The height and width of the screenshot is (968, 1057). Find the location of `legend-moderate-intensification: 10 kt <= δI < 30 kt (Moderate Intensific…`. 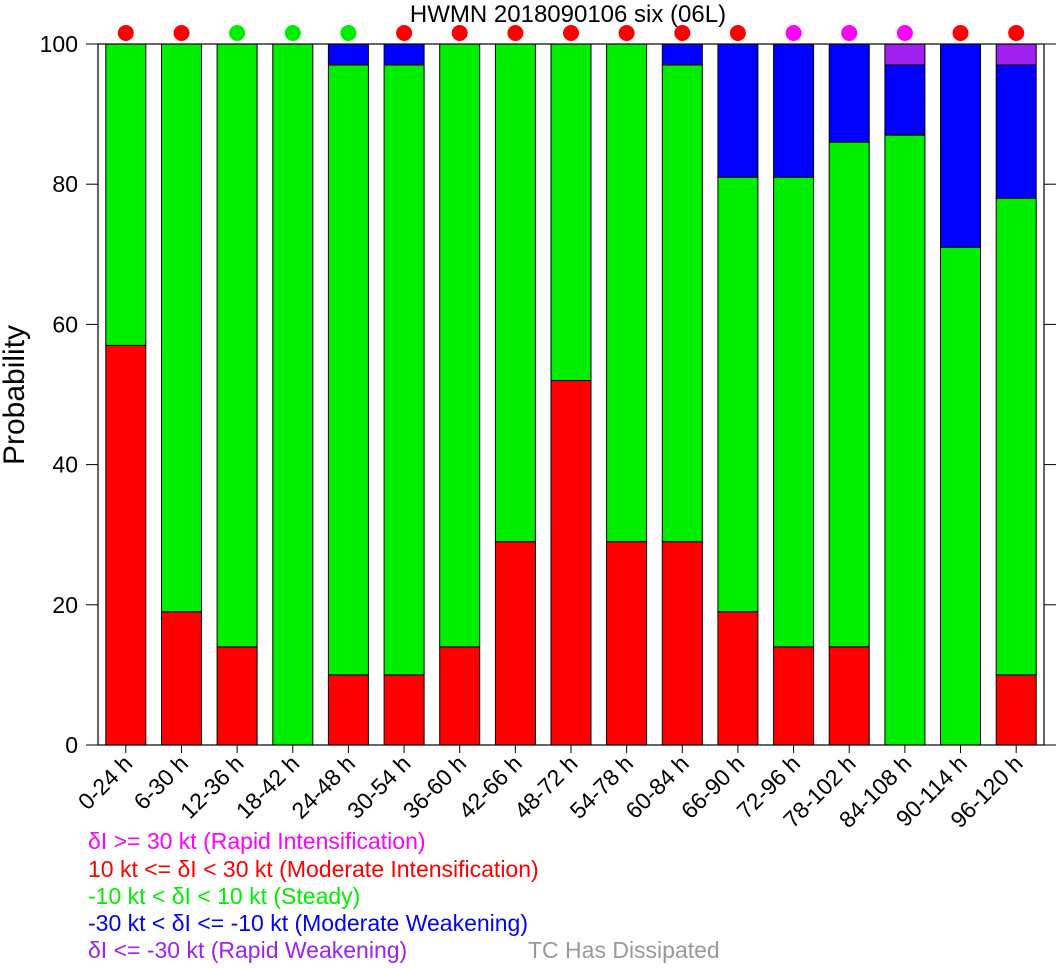

legend-moderate-intensification: 10 kt <= δI < 30 kt (Moderate Intensific… is located at coordinates (313, 869).